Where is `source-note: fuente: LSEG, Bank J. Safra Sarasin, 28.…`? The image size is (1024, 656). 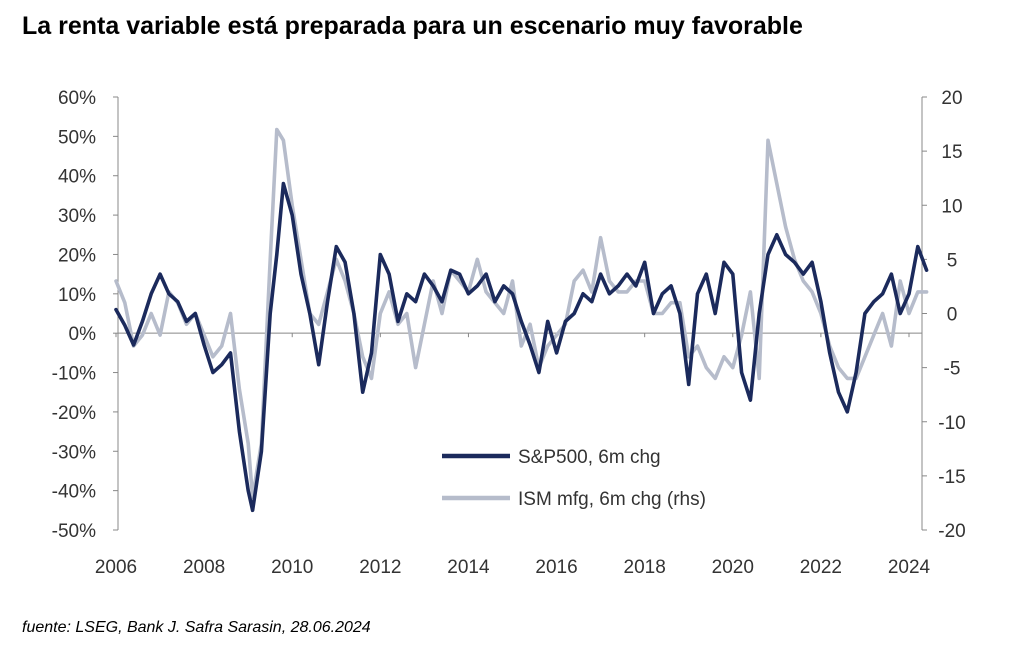
source-note: fuente: LSEG, Bank J. Safra Sarasin, 28.… is located at coordinates (196, 627).